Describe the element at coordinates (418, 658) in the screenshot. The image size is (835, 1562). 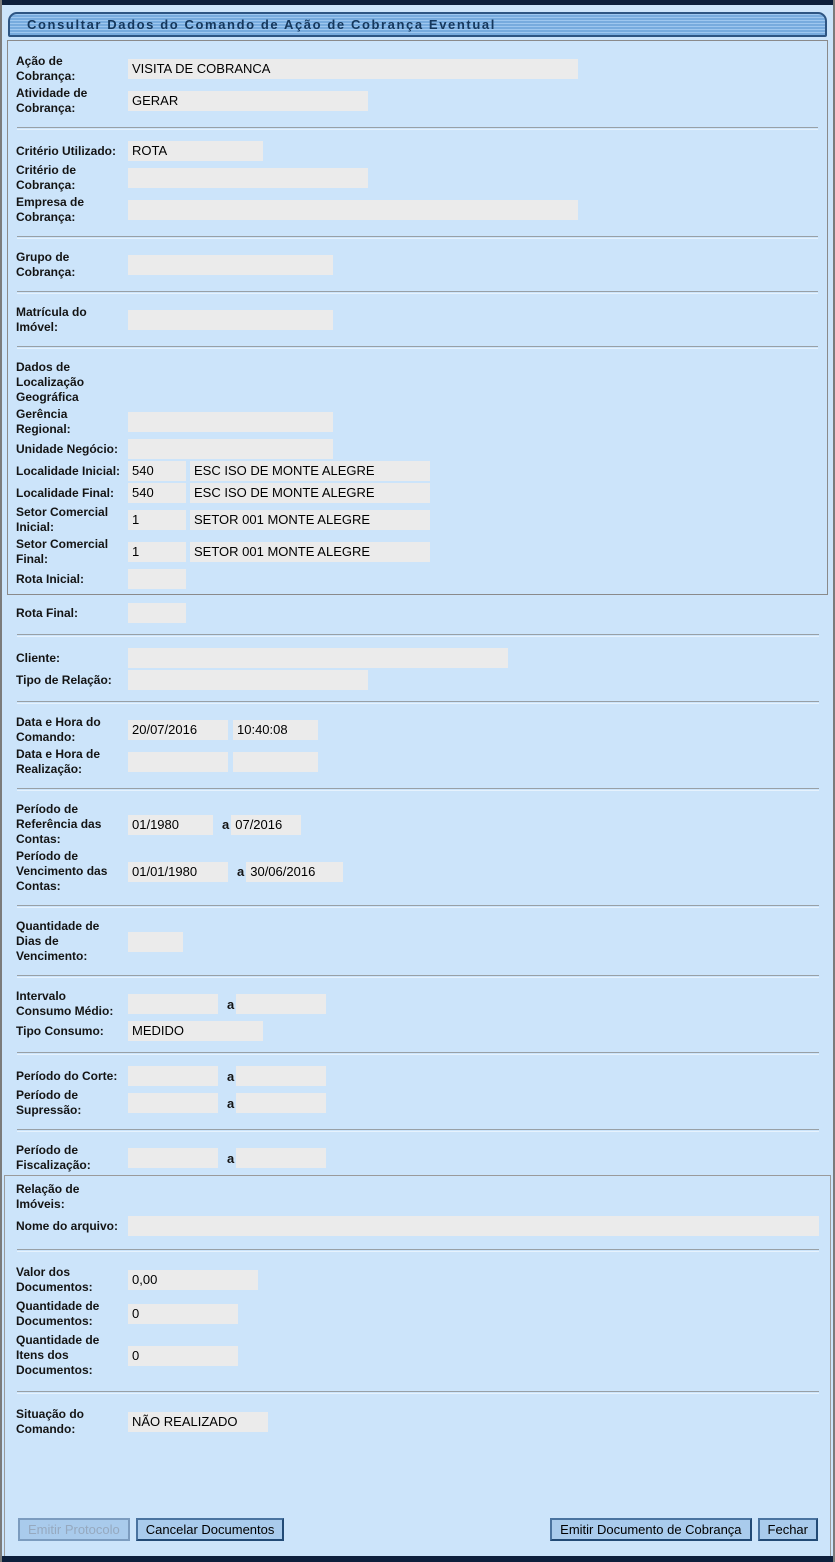
I see `field-row-cliente: Cliente:` at that location.